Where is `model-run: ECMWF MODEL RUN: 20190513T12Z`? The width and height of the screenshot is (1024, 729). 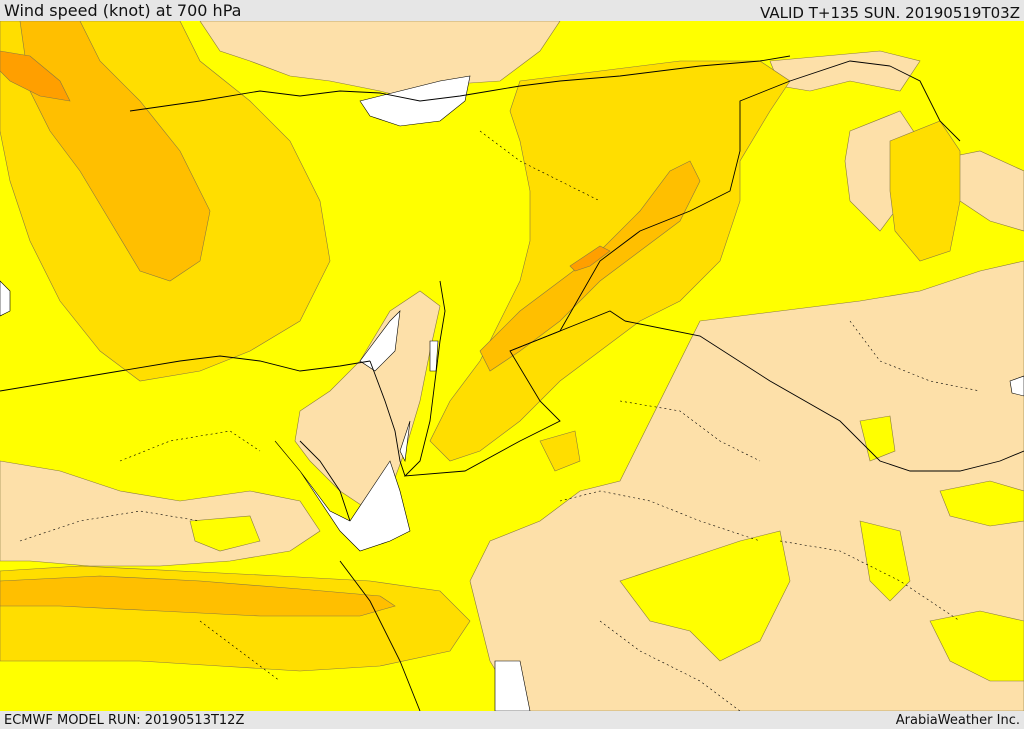 model-run: ECMWF MODEL RUN: 20190513T12Z is located at coordinates (124, 720).